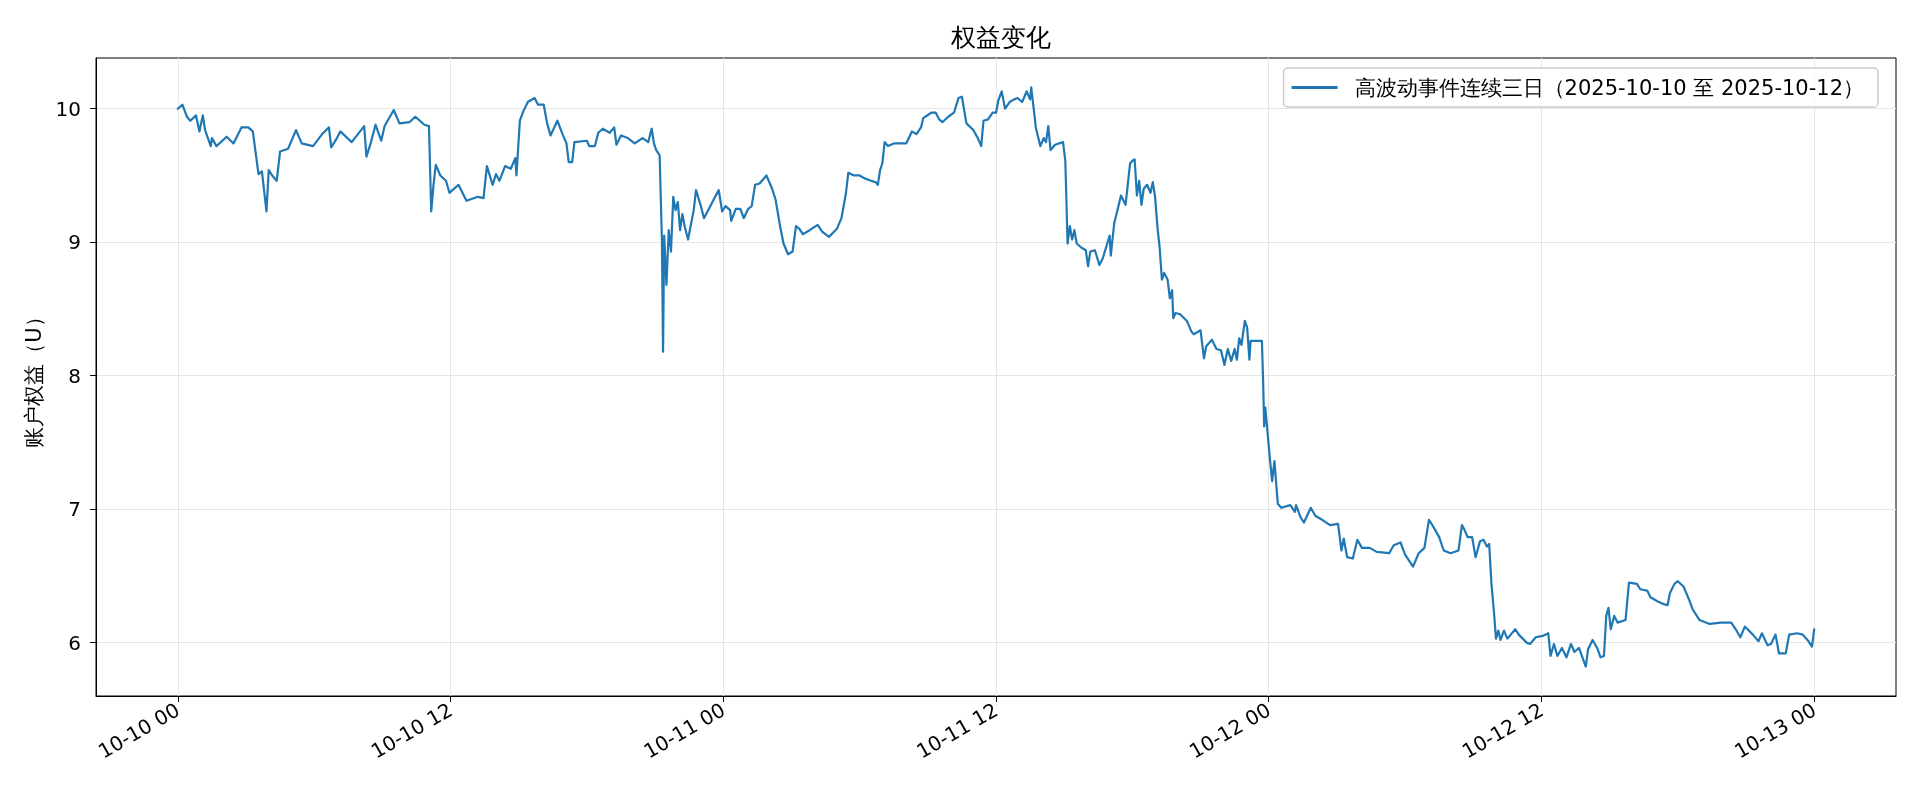  Describe the element at coordinates (74, 242) in the screenshot. I see `y-tick-label: 9` at that location.